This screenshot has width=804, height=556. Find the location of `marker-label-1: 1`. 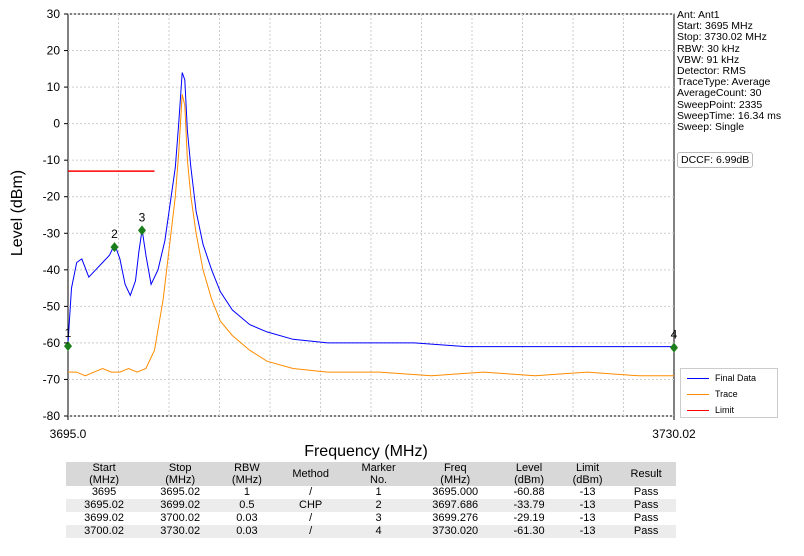

marker-label-1: 1 is located at coordinates (68, 333).